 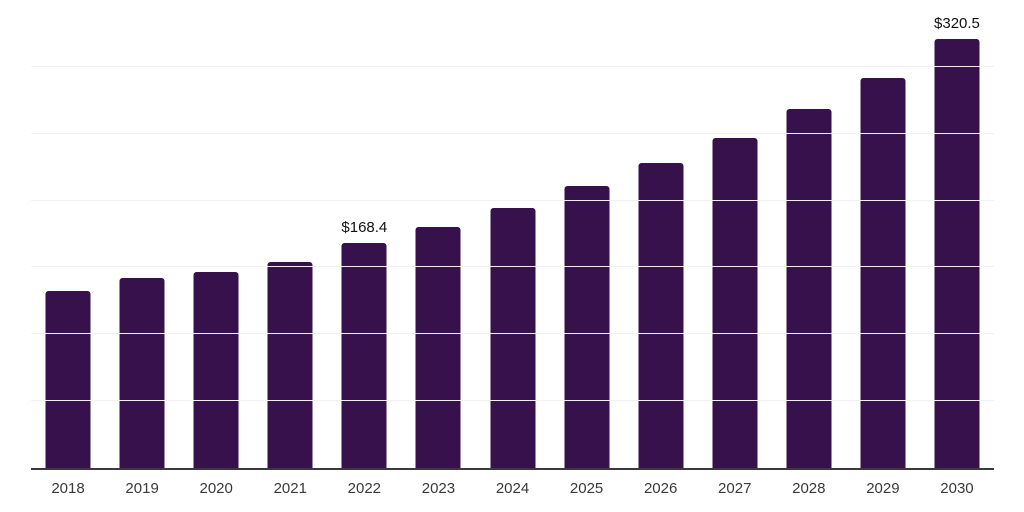 I want to click on bar-slot-2024, so click(x=512, y=234).